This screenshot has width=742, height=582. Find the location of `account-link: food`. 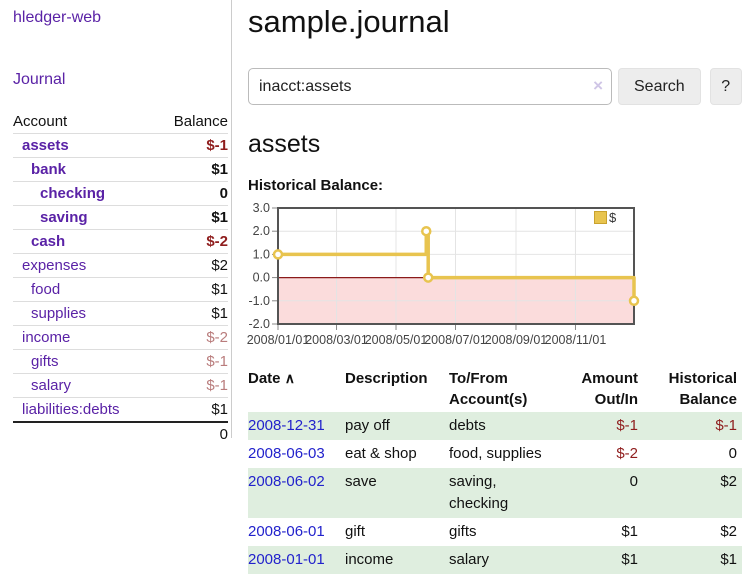

account-link: food is located at coordinates (46, 289).